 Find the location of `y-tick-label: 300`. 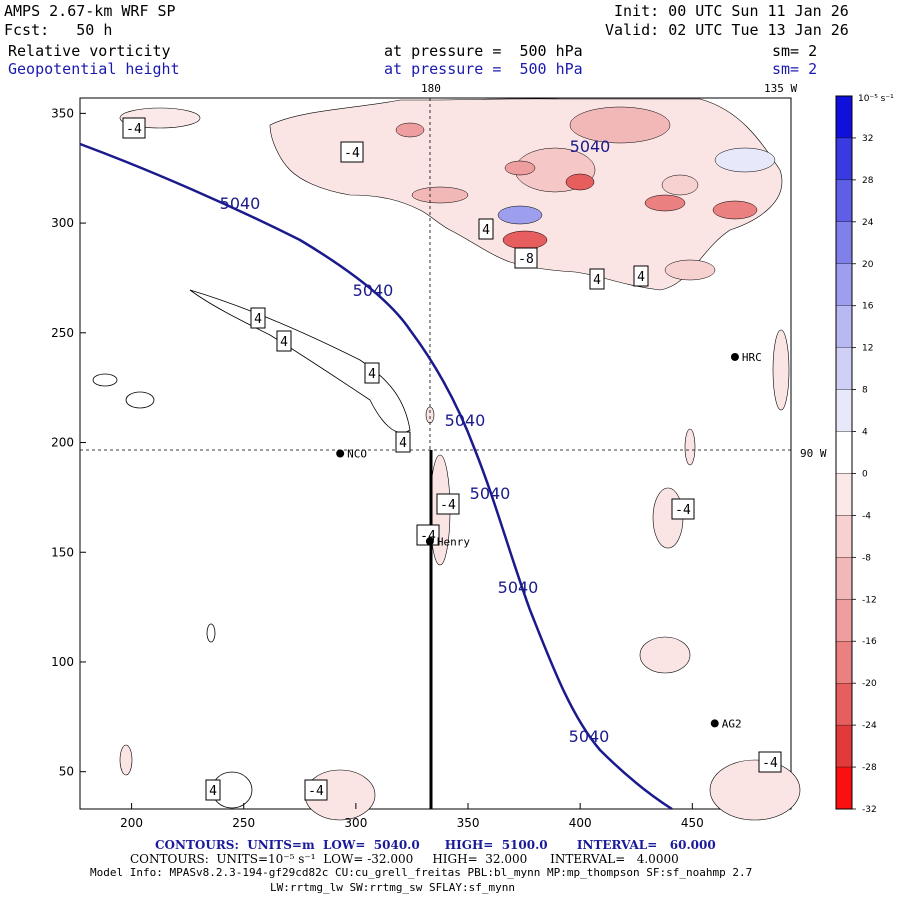

y-tick-label: 300 is located at coordinates (62, 223).